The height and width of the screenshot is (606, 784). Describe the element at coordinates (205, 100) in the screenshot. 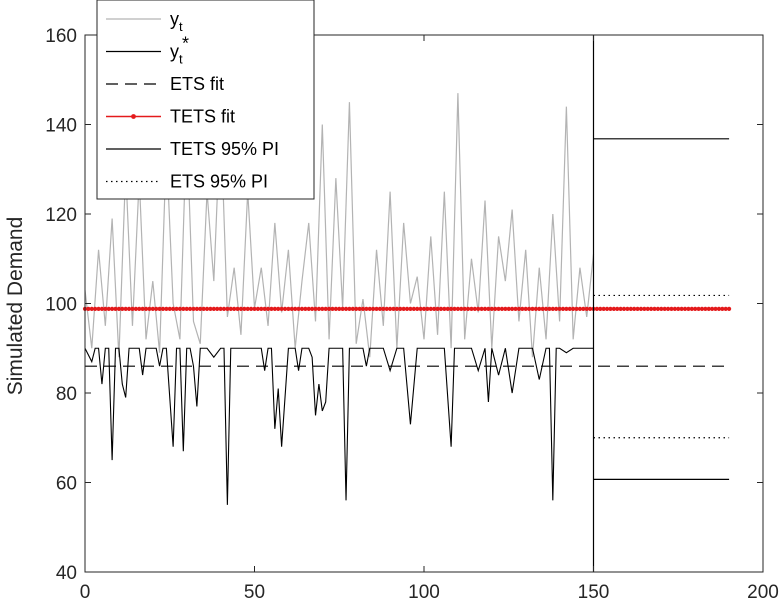

I see `legend-box` at that location.